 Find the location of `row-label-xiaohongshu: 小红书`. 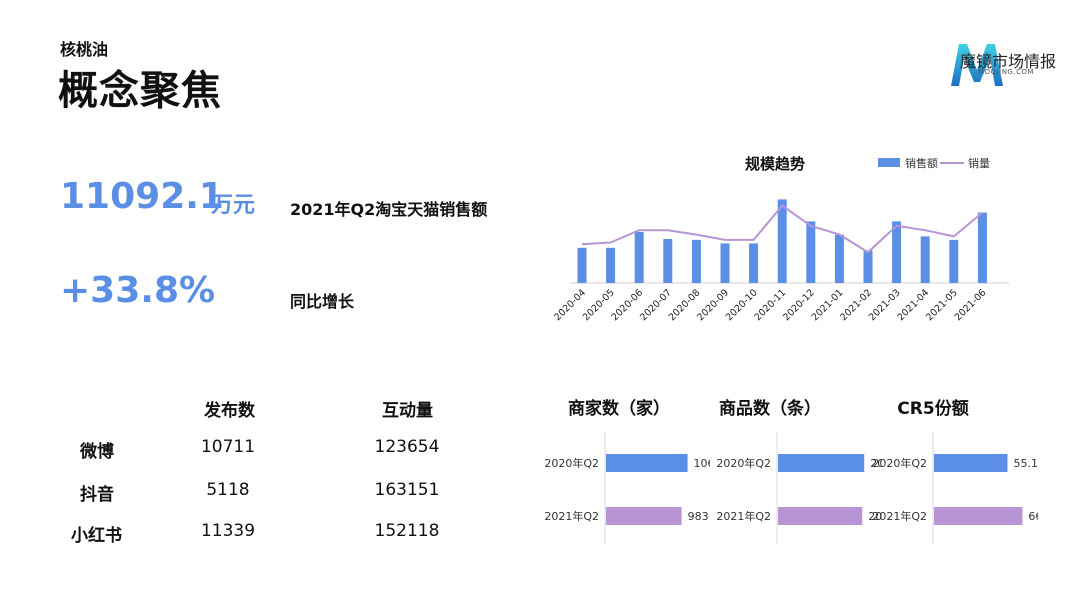

row-label-xiaohongshu: 小红书 is located at coordinates (96, 536).